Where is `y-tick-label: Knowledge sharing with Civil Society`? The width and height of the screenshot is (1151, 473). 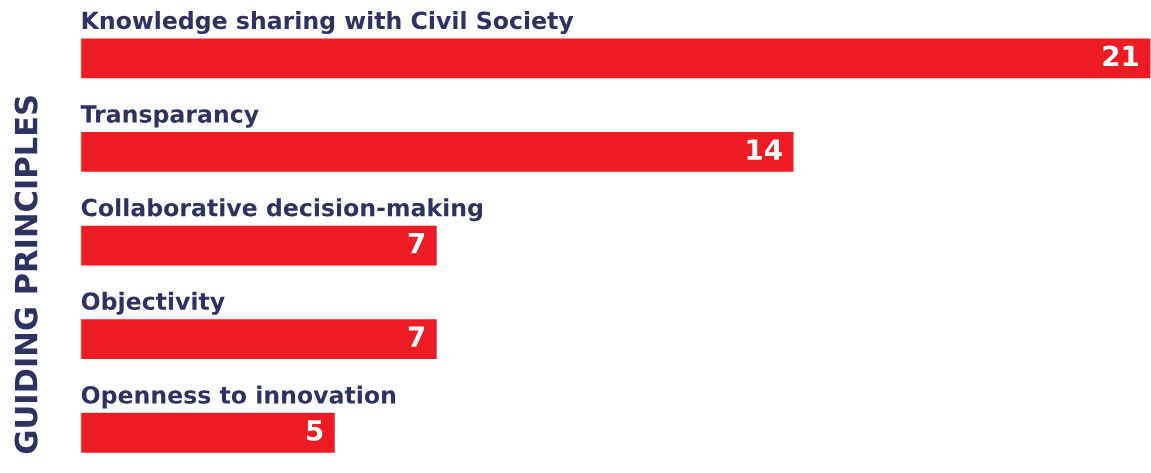
y-tick-label: Knowledge sharing with Civil Society is located at coordinates (328, 23).